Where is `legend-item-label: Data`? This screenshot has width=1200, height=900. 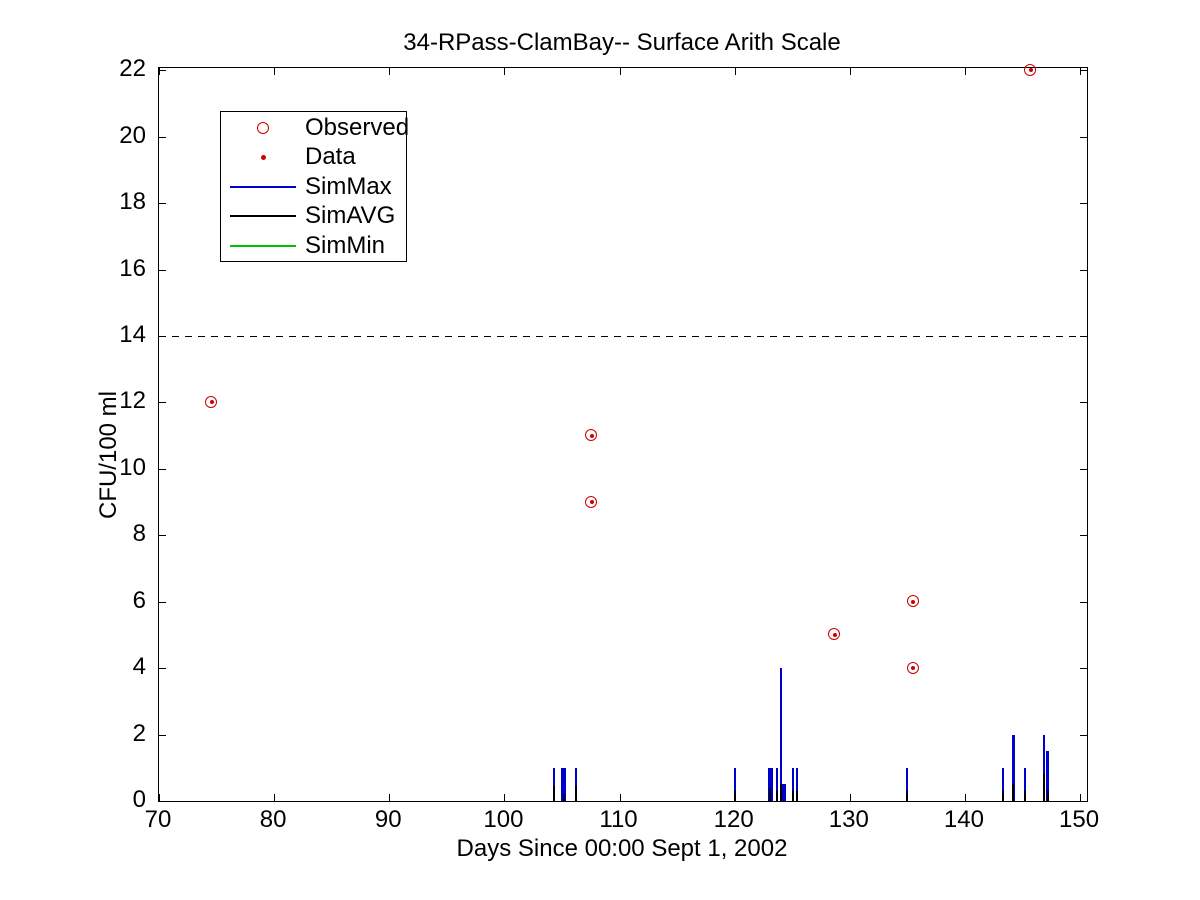
legend-item-label: Data is located at coordinates (330, 156).